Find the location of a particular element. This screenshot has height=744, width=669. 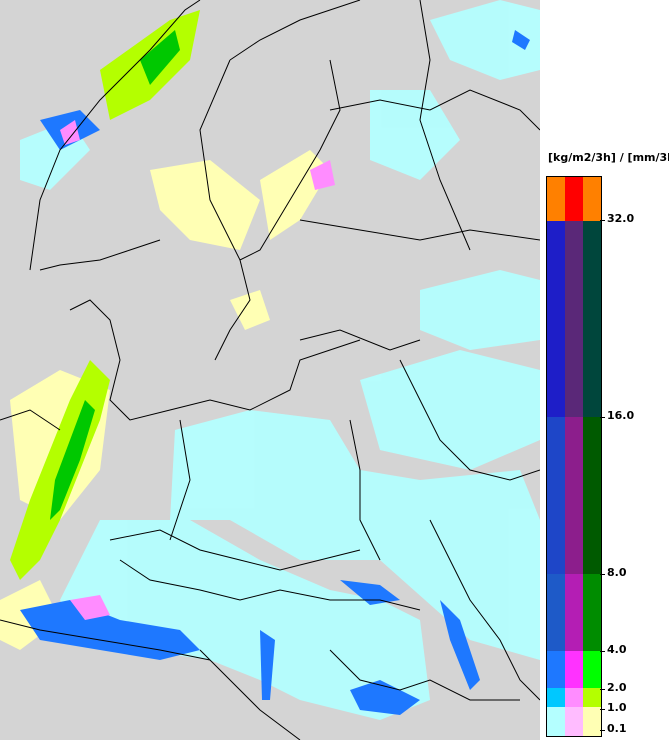

legend-tick-label: 32.0 is located at coordinates (621, 218).